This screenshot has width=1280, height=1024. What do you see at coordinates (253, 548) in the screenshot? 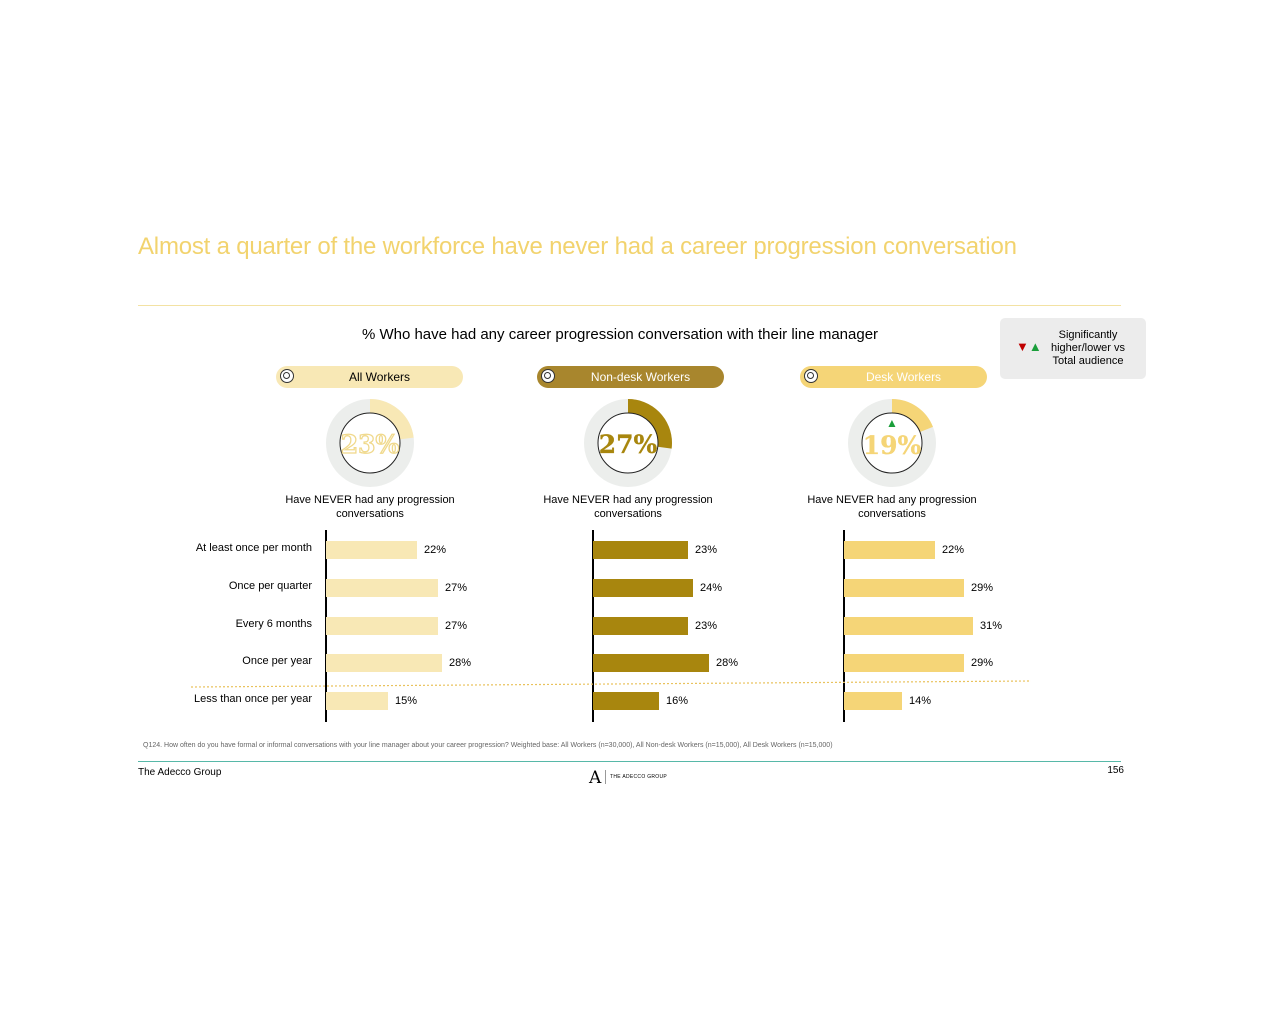
I see `category-label: At least once per month` at bounding box center [253, 548].